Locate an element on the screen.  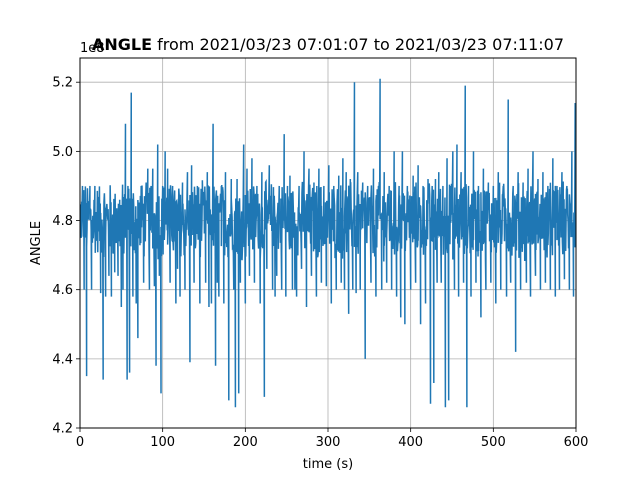
x-tick-label: 500 is located at coordinates (493, 442).